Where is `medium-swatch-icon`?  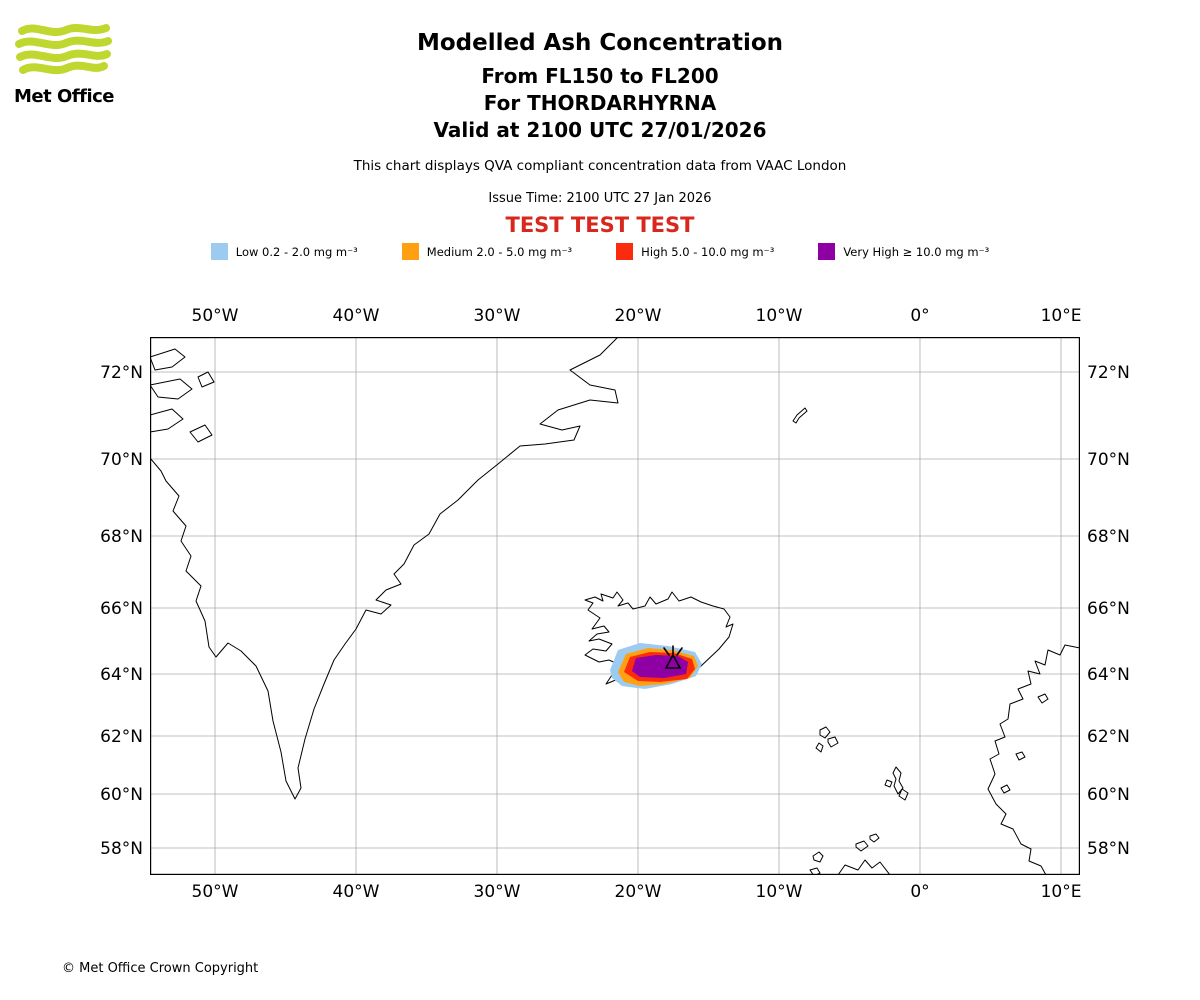 medium-swatch-icon is located at coordinates (410, 251).